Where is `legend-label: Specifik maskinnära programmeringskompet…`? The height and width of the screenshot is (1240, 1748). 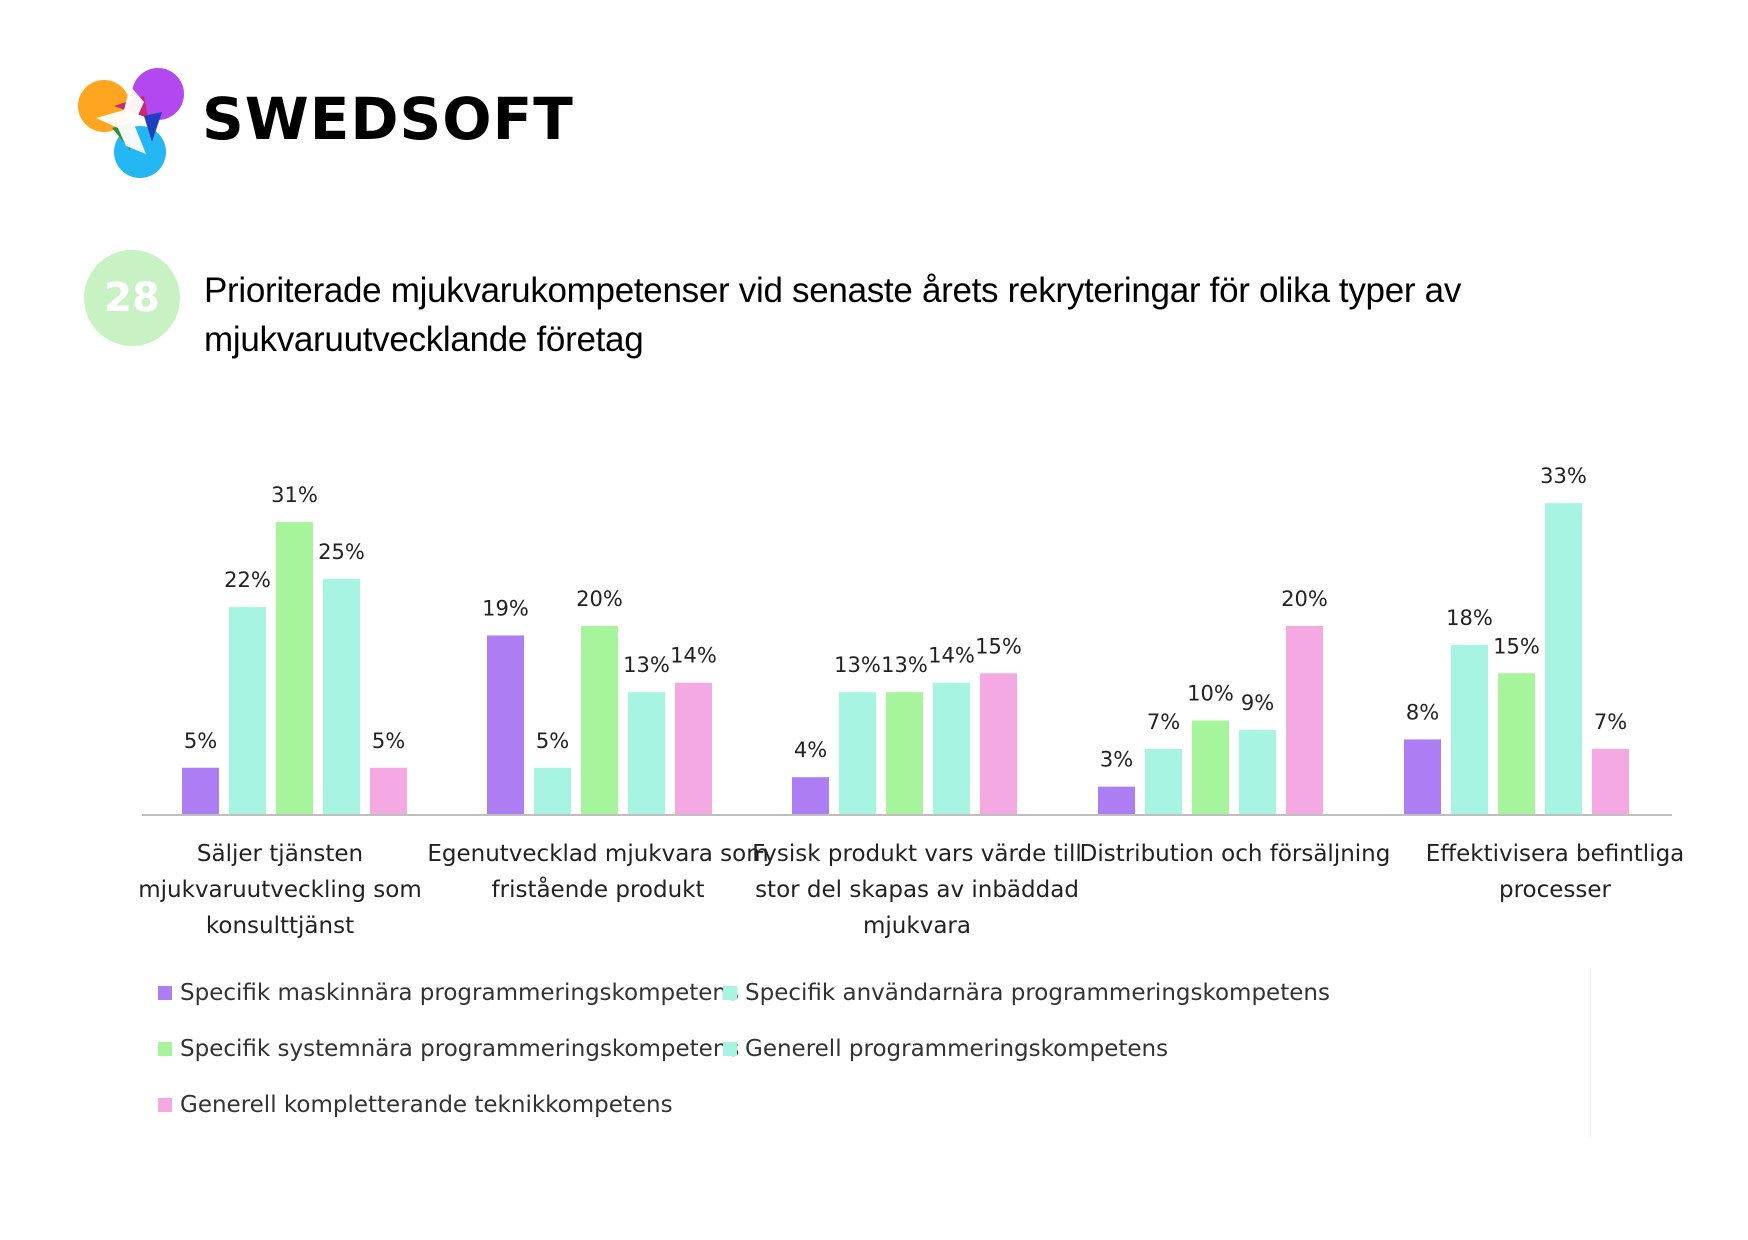
legend-label: Specifik maskinnära programmeringskompet… is located at coordinates (459, 993).